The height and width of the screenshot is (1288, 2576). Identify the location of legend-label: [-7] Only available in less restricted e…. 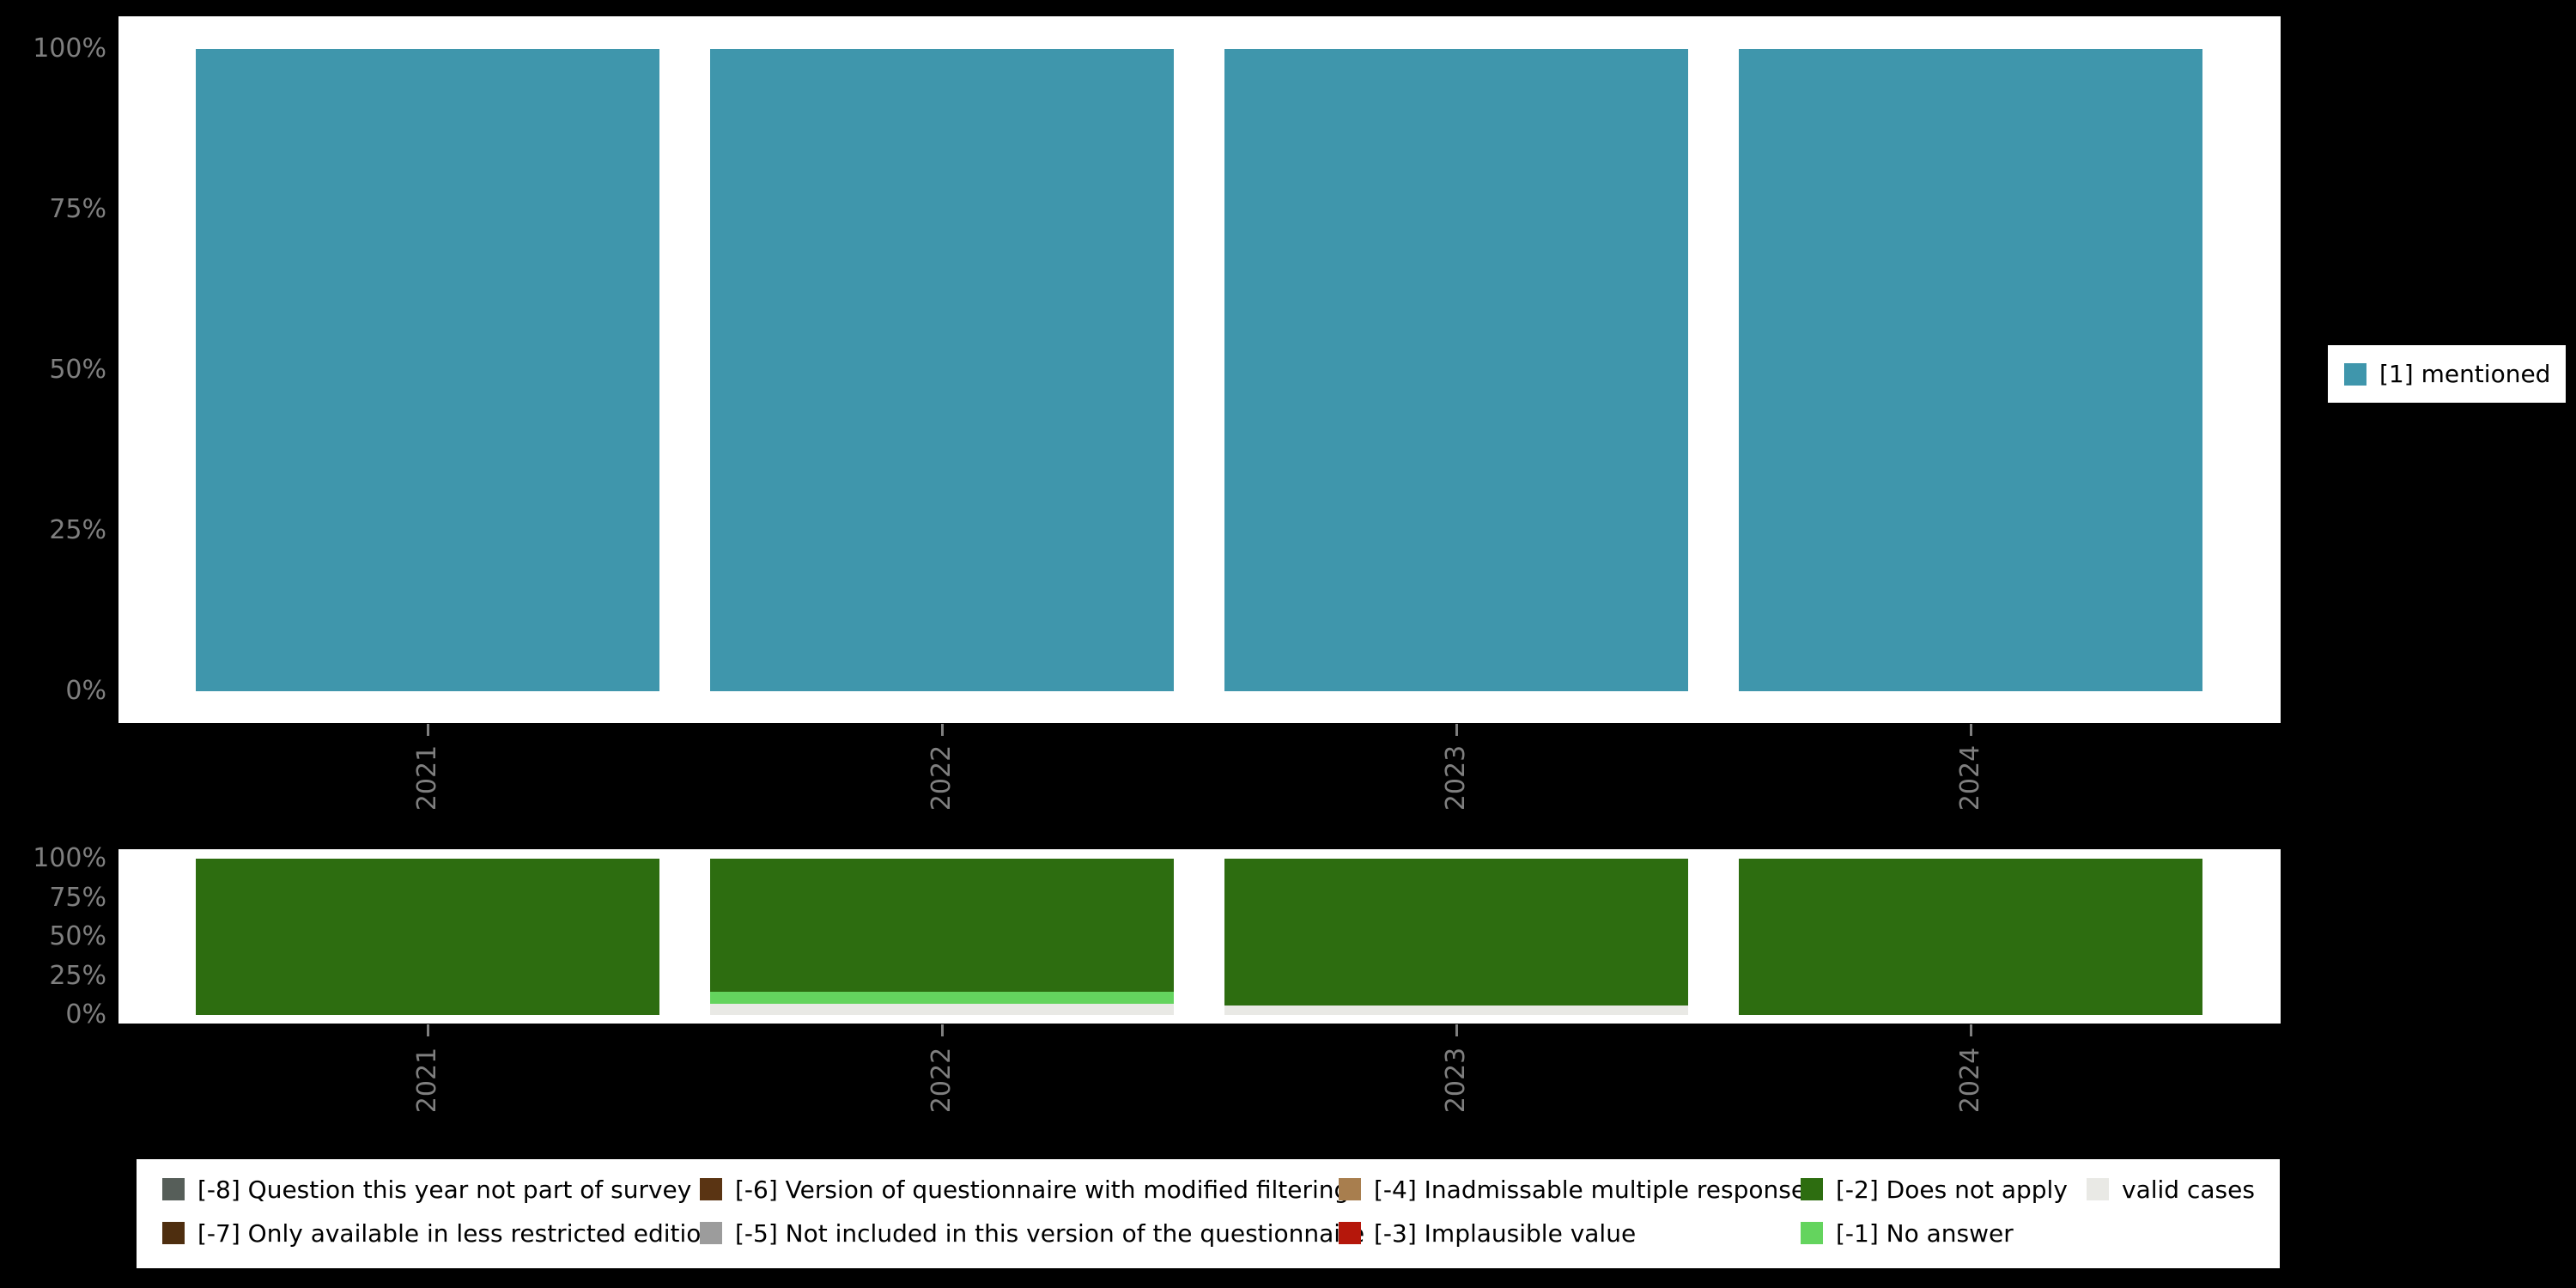
(457, 1233).